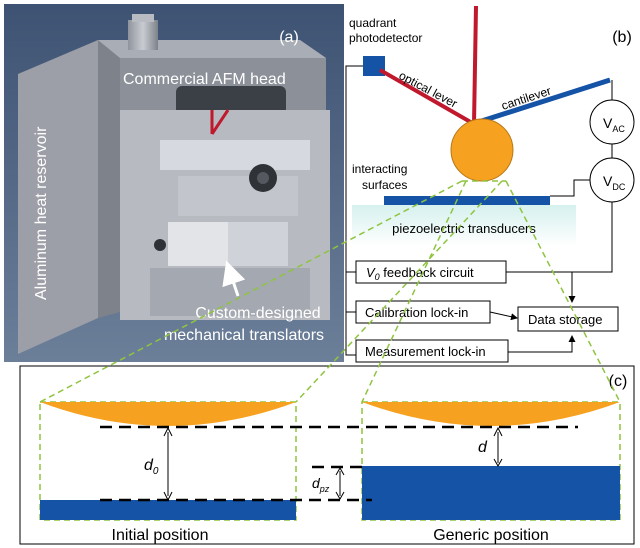 The height and width of the screenshot is (548, 640). Describe the element at coordinates (168, 510) in the screenshot. I see `initial-substrate` at that location.